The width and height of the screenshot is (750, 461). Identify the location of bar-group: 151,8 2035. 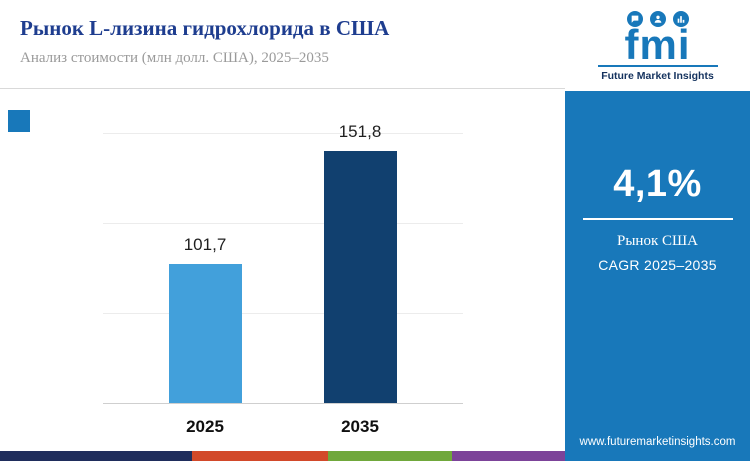
(360, 279).